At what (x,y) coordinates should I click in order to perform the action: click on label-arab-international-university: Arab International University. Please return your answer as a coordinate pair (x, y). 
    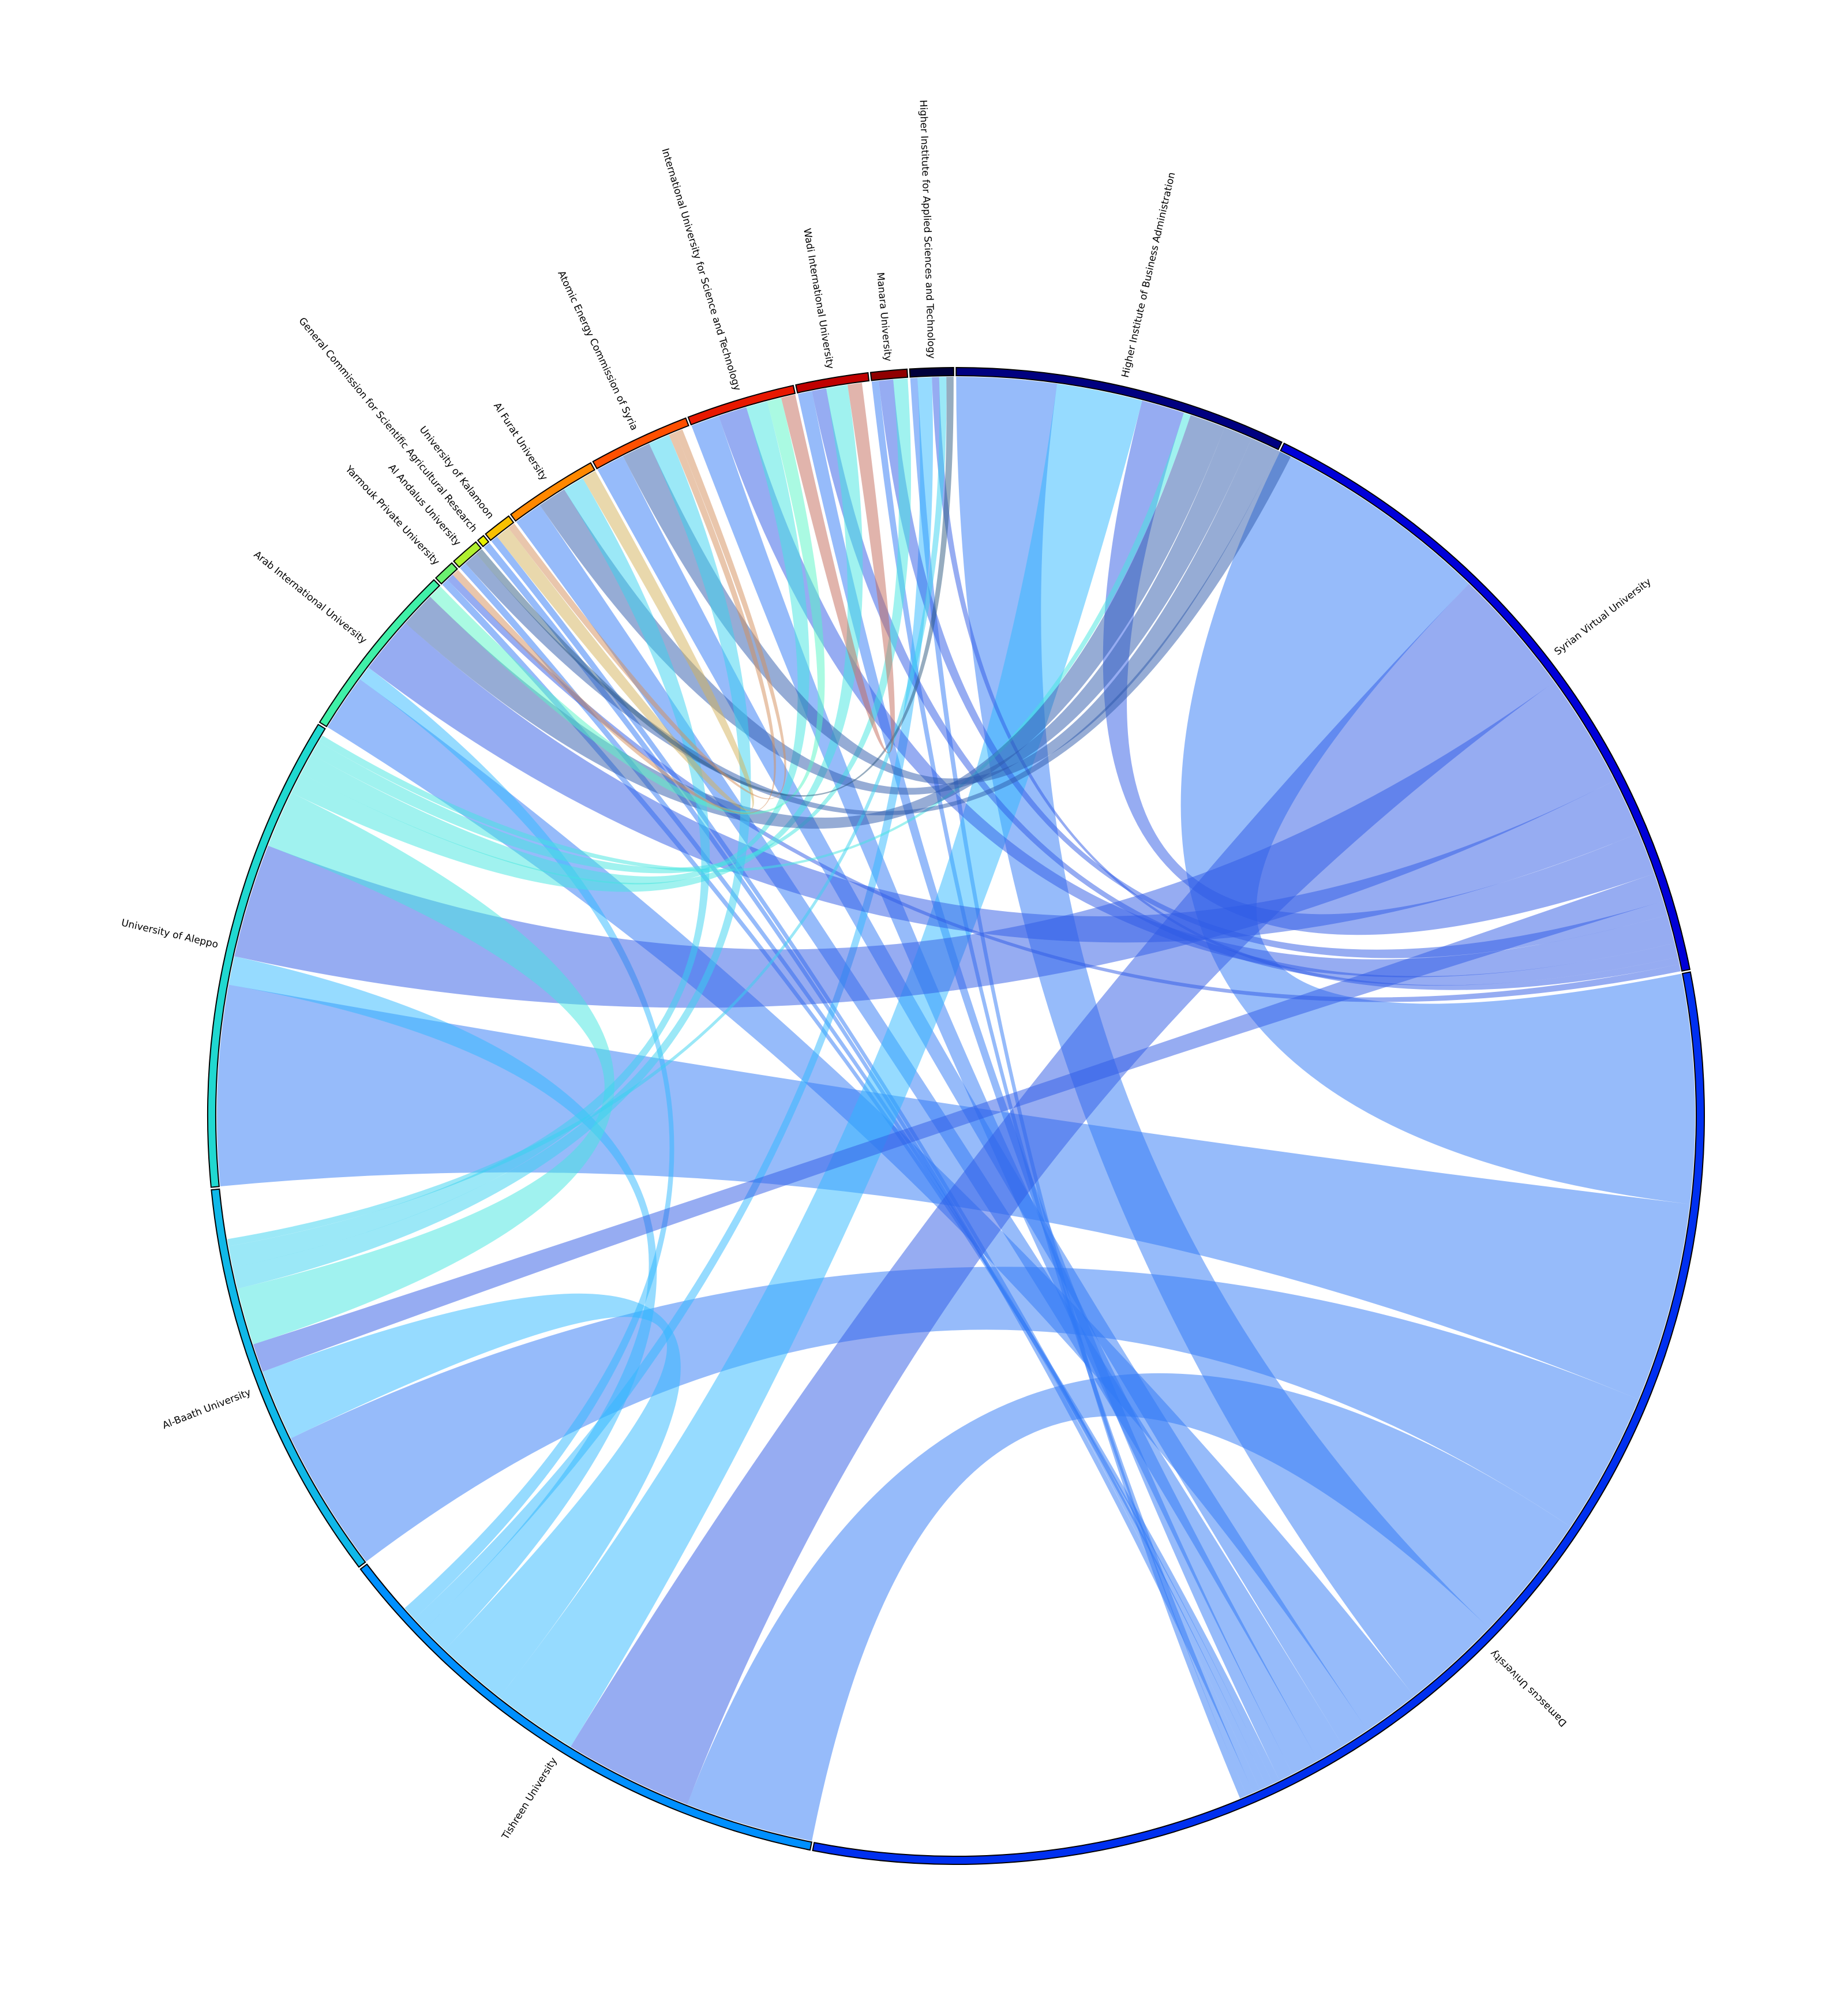
    Looking at the image, I should click on (310, 598).